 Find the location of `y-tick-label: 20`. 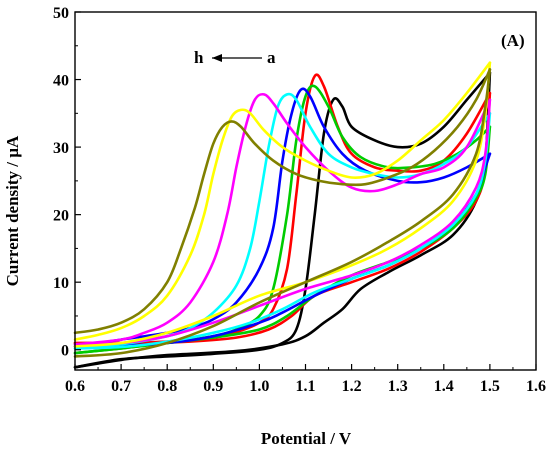

y-tick-label: 20 is located at coordinates (61, 216).